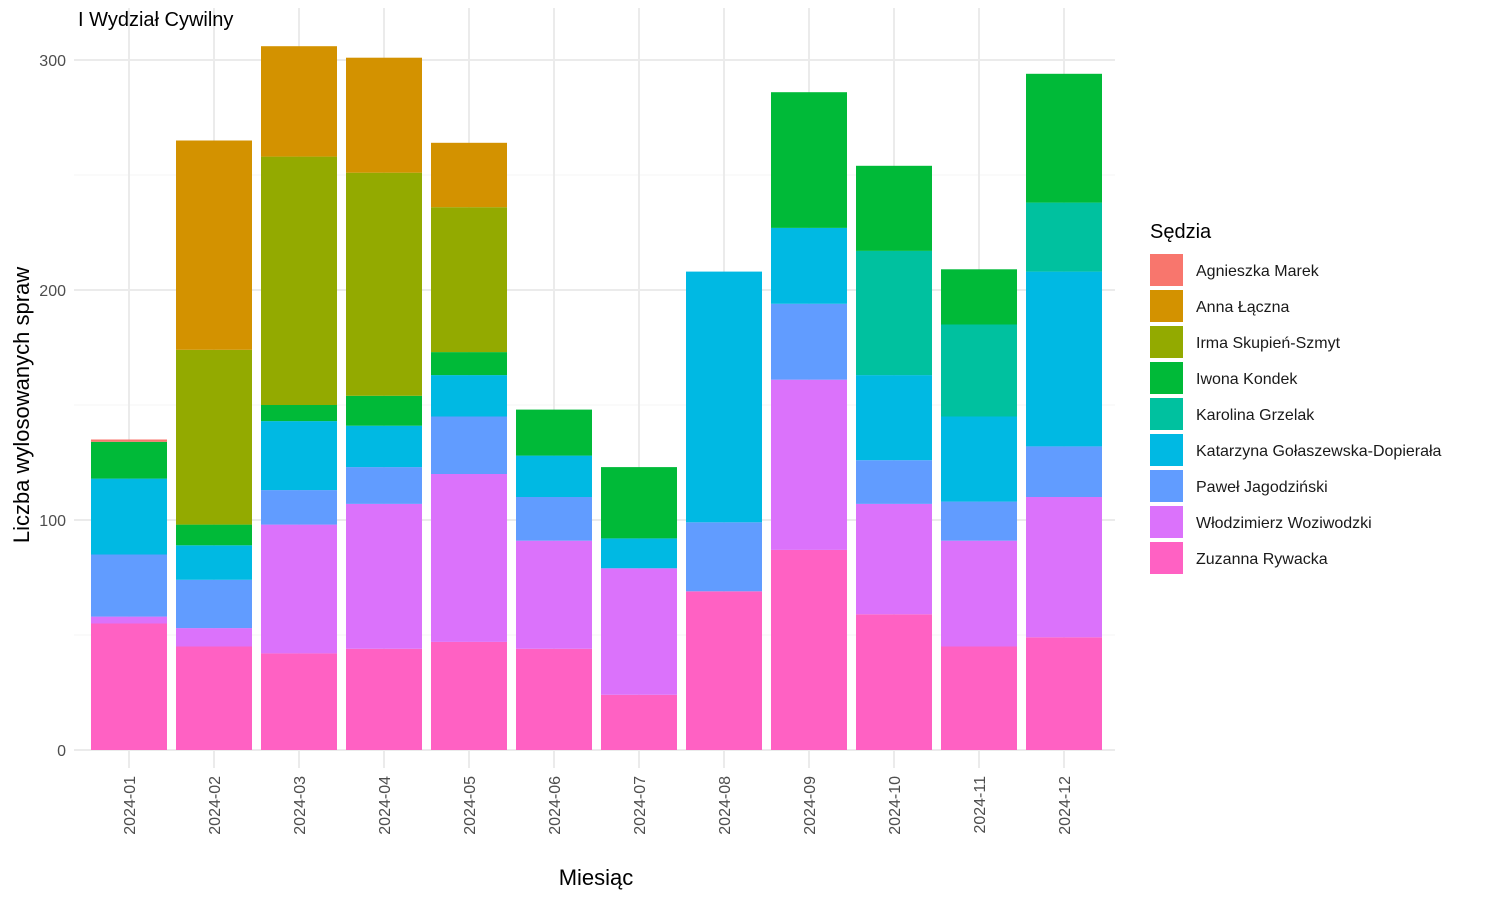  What do you see at coordinates (1268, 343) in the screenshot?
I see `legend-label: Irma Skupień-Szmyt` at bounding box center [1268, 343].